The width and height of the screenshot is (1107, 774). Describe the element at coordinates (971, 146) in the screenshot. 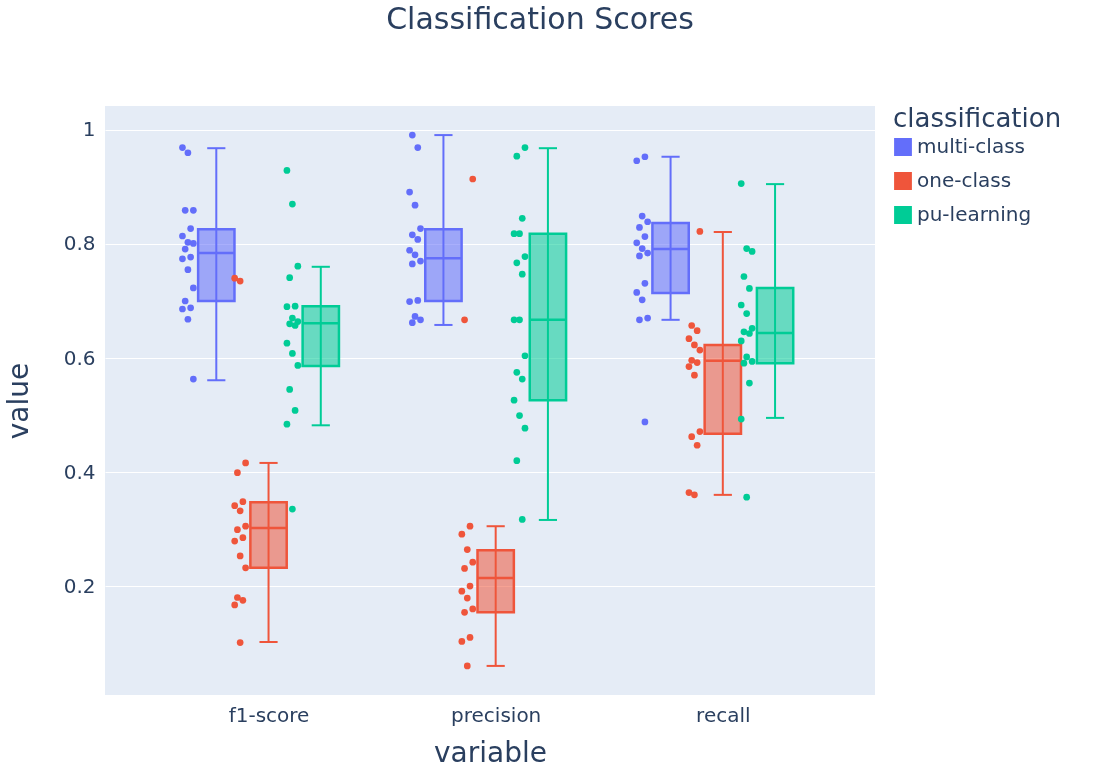

I see `legend-label: multi-class` at that location.